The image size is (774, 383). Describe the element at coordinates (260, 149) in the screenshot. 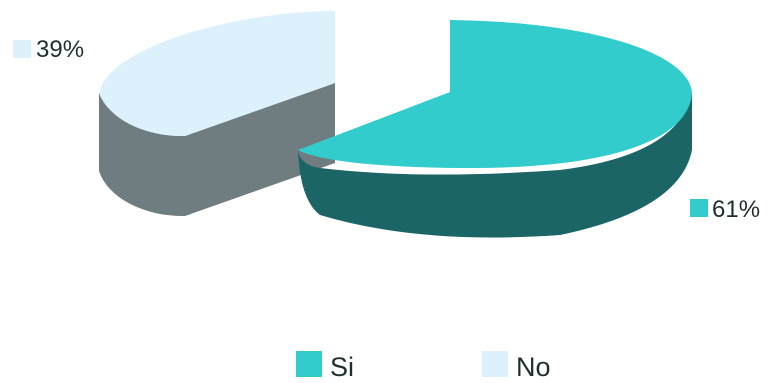

I see `pie-slice-no-side` at that location.